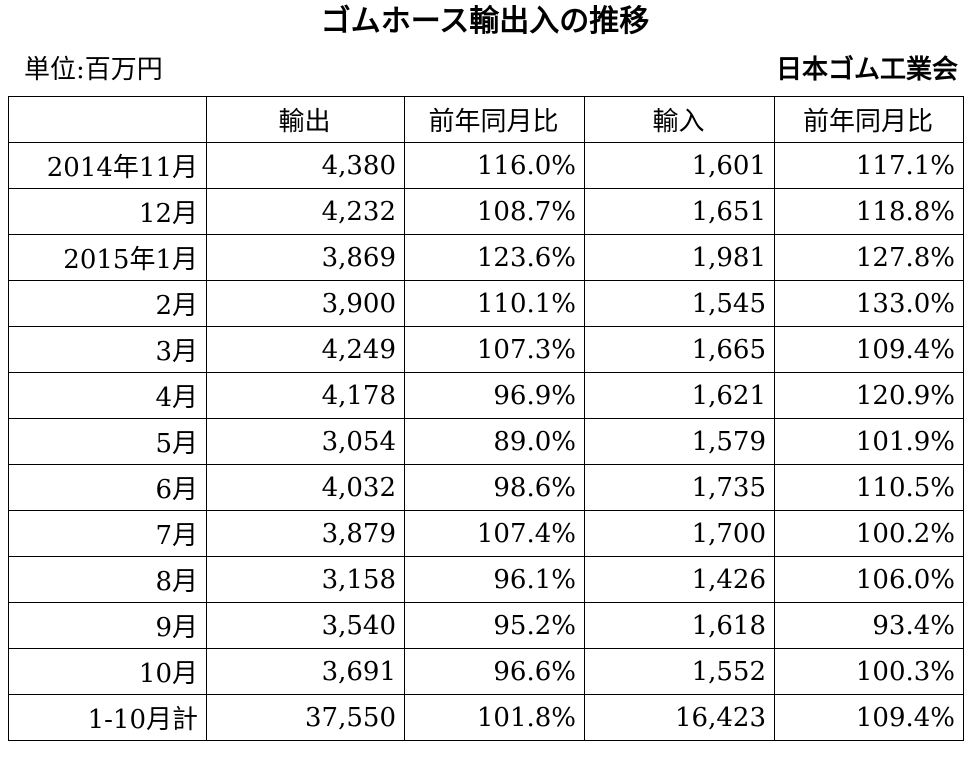 Image resolution: width=970 pixels, height=766 pixels. I want to click on table-cell: 1,552, so click(679, 671).